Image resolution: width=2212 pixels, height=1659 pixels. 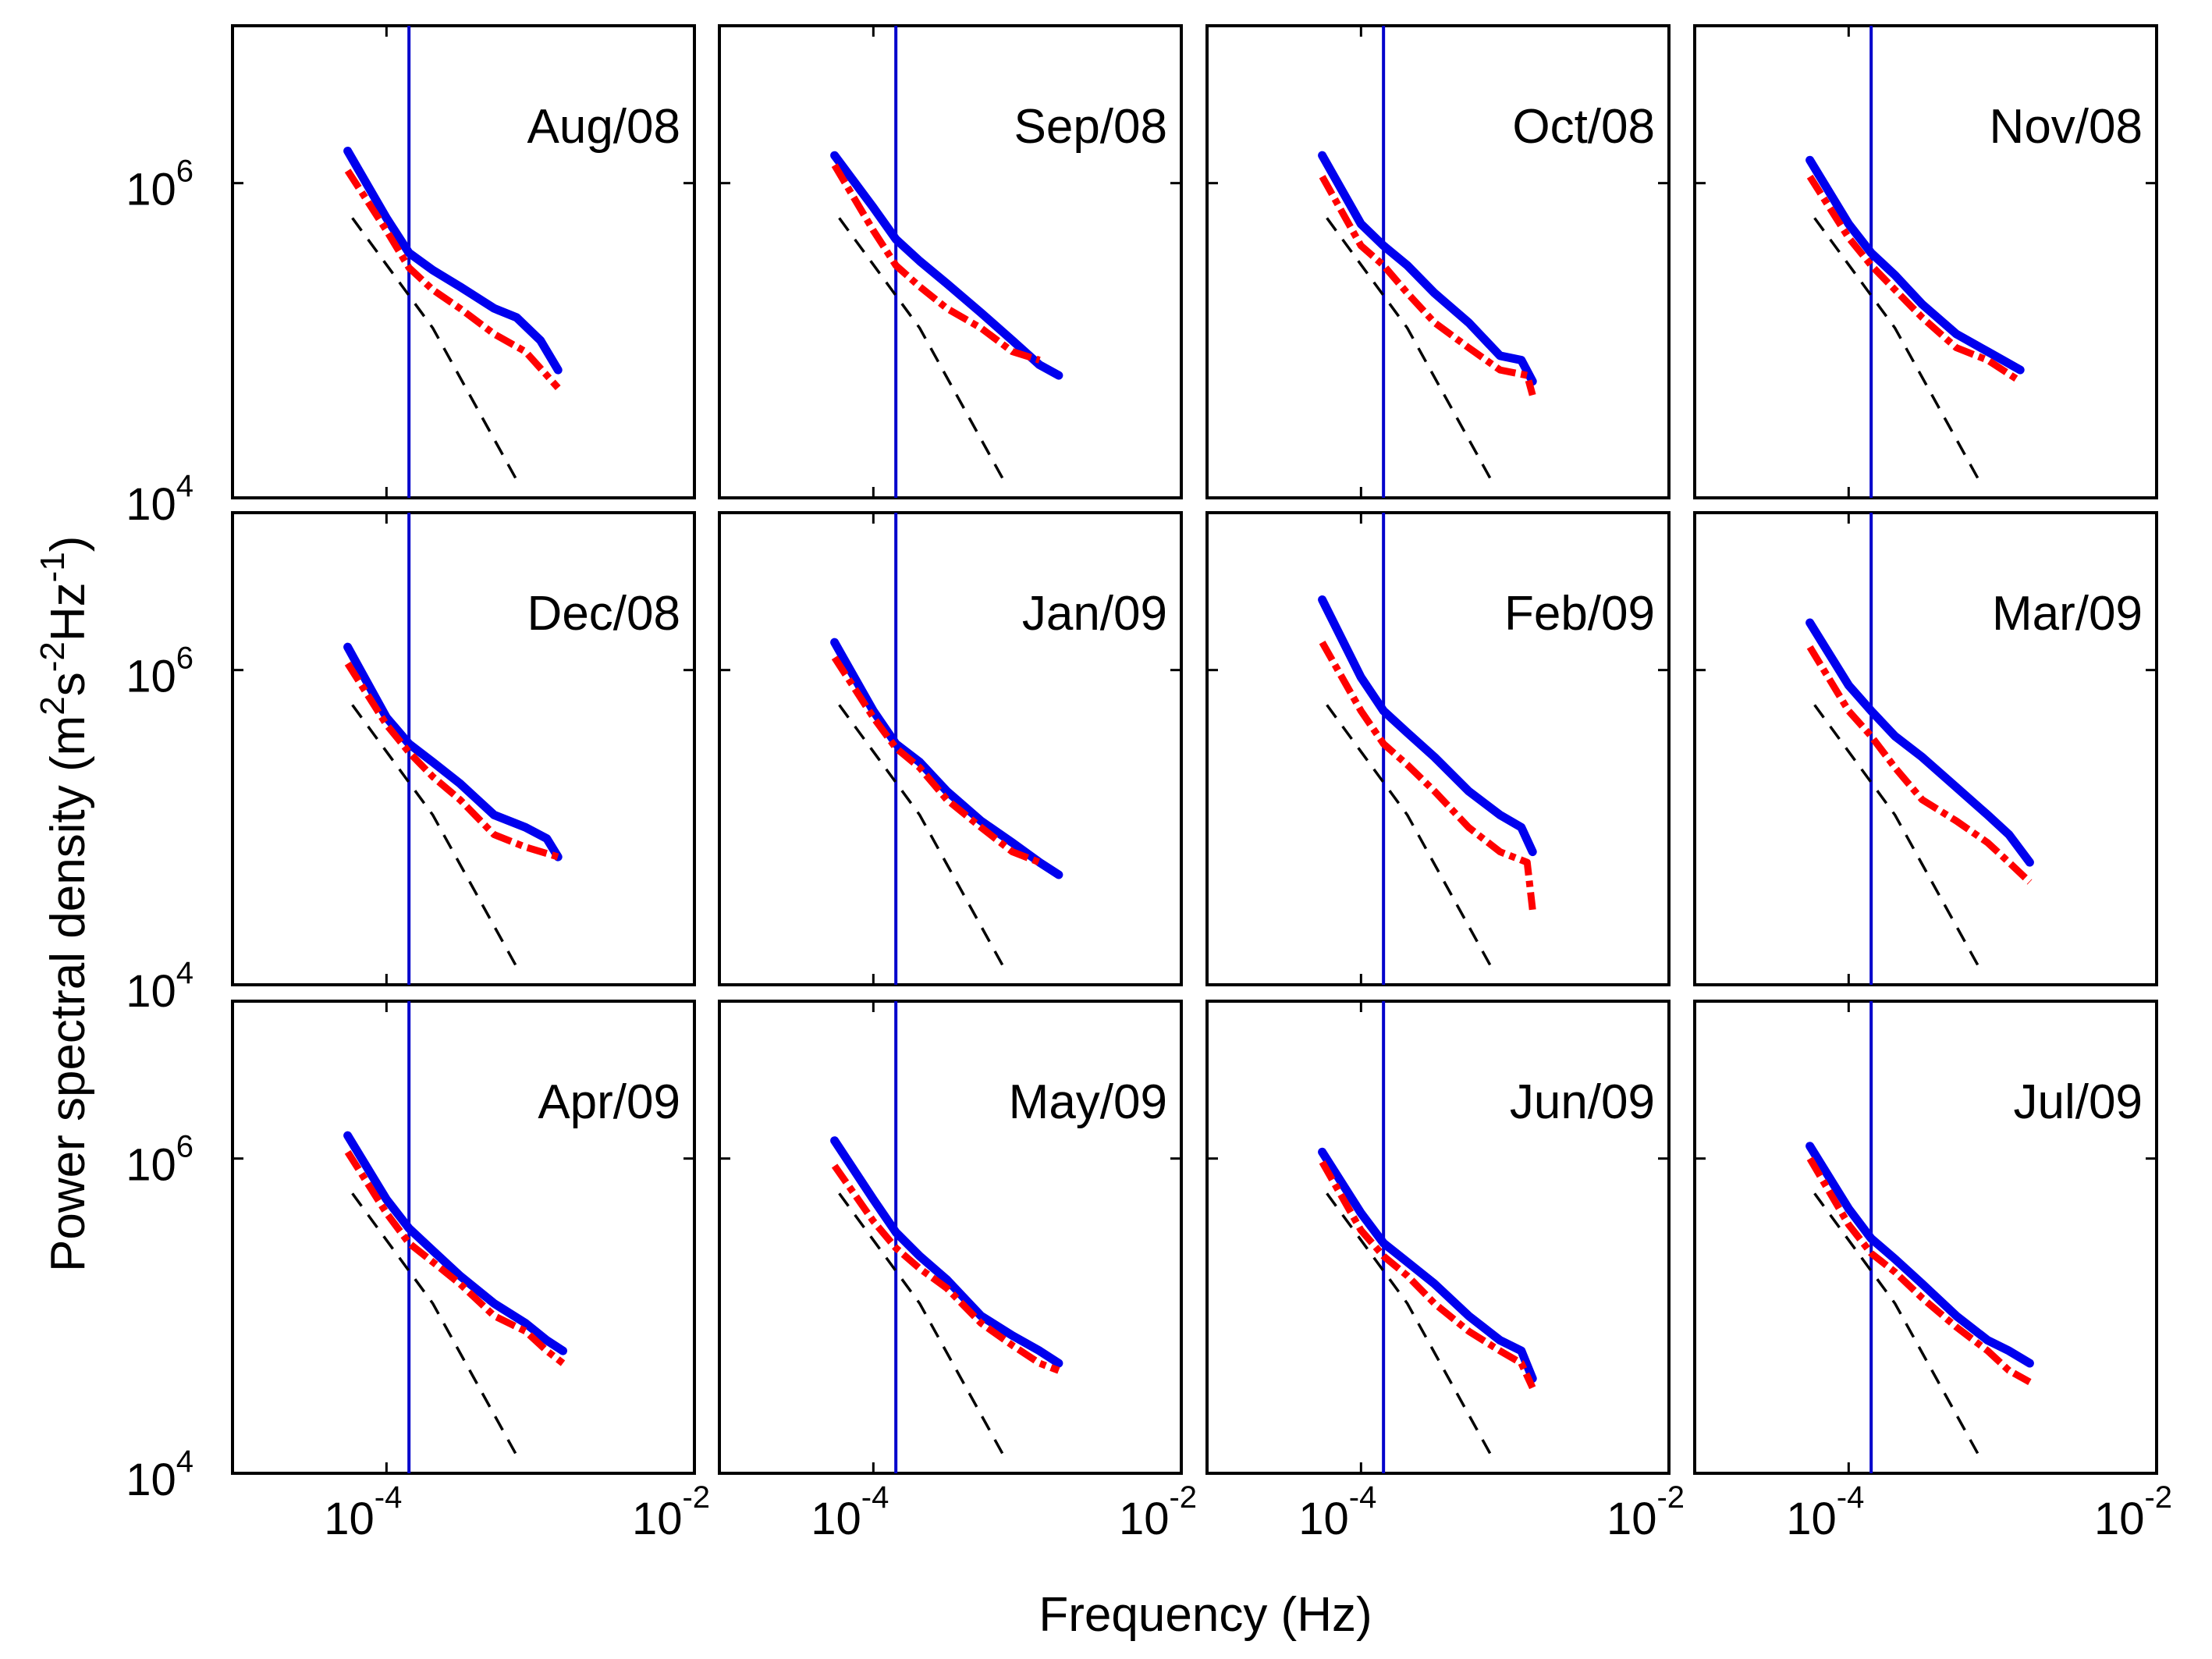 I want to click on y-axis-title-hz-exp: -1, so click(x=53, y=567).